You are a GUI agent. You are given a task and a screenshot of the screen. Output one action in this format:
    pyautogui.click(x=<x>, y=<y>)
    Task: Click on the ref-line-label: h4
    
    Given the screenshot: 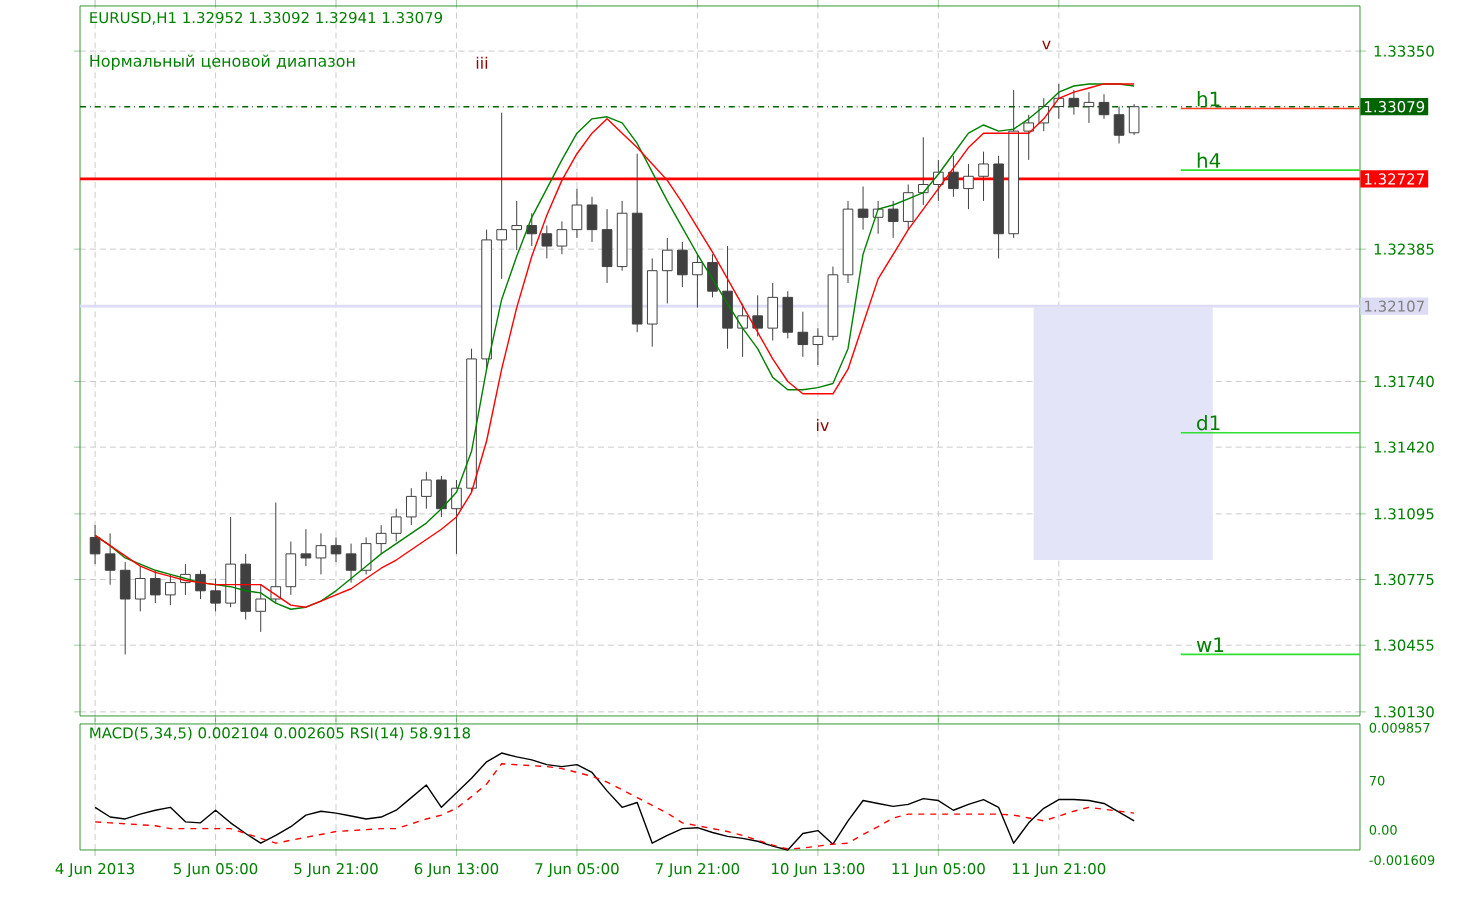 What is the action you would take?
    pyautogui.click(x=1209, y=160)
    